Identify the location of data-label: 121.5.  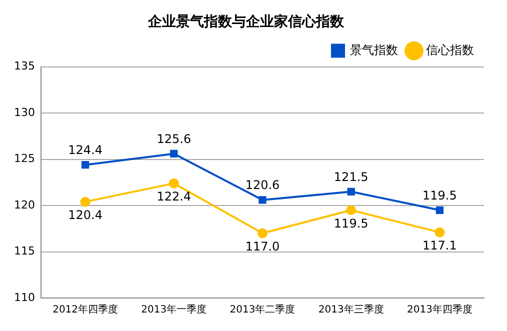
(351, 177).